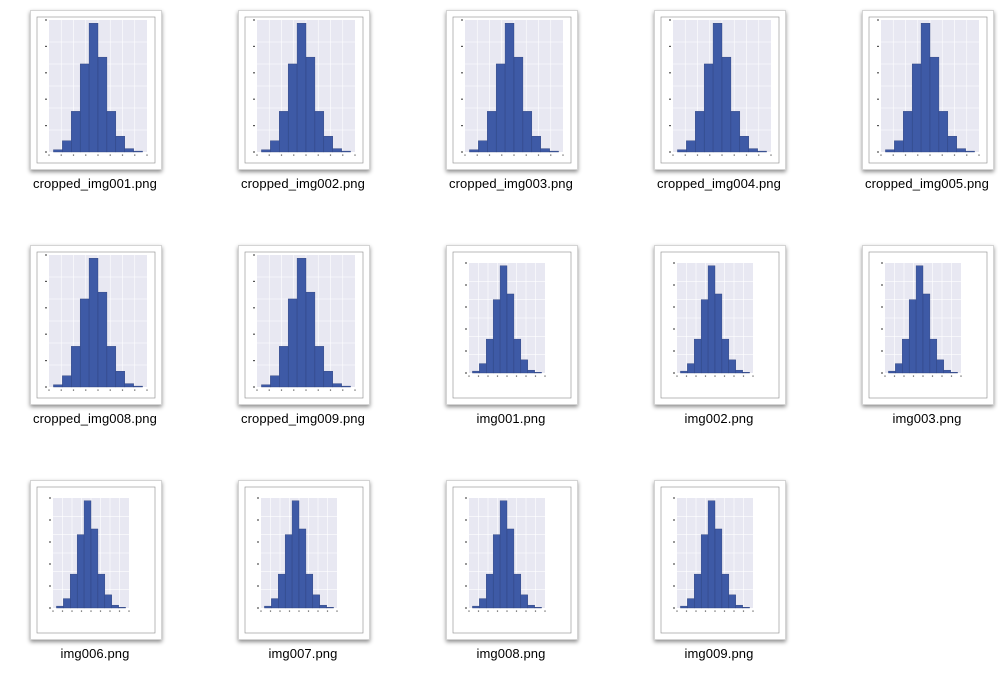 The width and height of the screenshot is (998, 700). What do you see at coordinates (511, 653) in the screenshot?
I see `file-name-label: img008.png` at bounding box center [511, 653].